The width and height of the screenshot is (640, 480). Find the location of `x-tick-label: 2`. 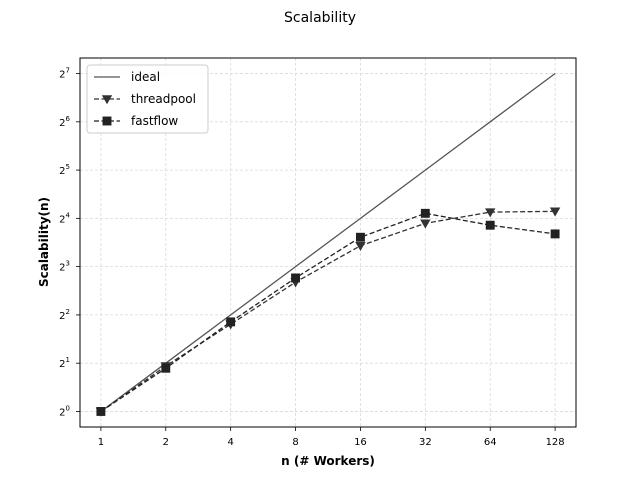

x-tick-label: 2 is located at coordinates (166, 442).